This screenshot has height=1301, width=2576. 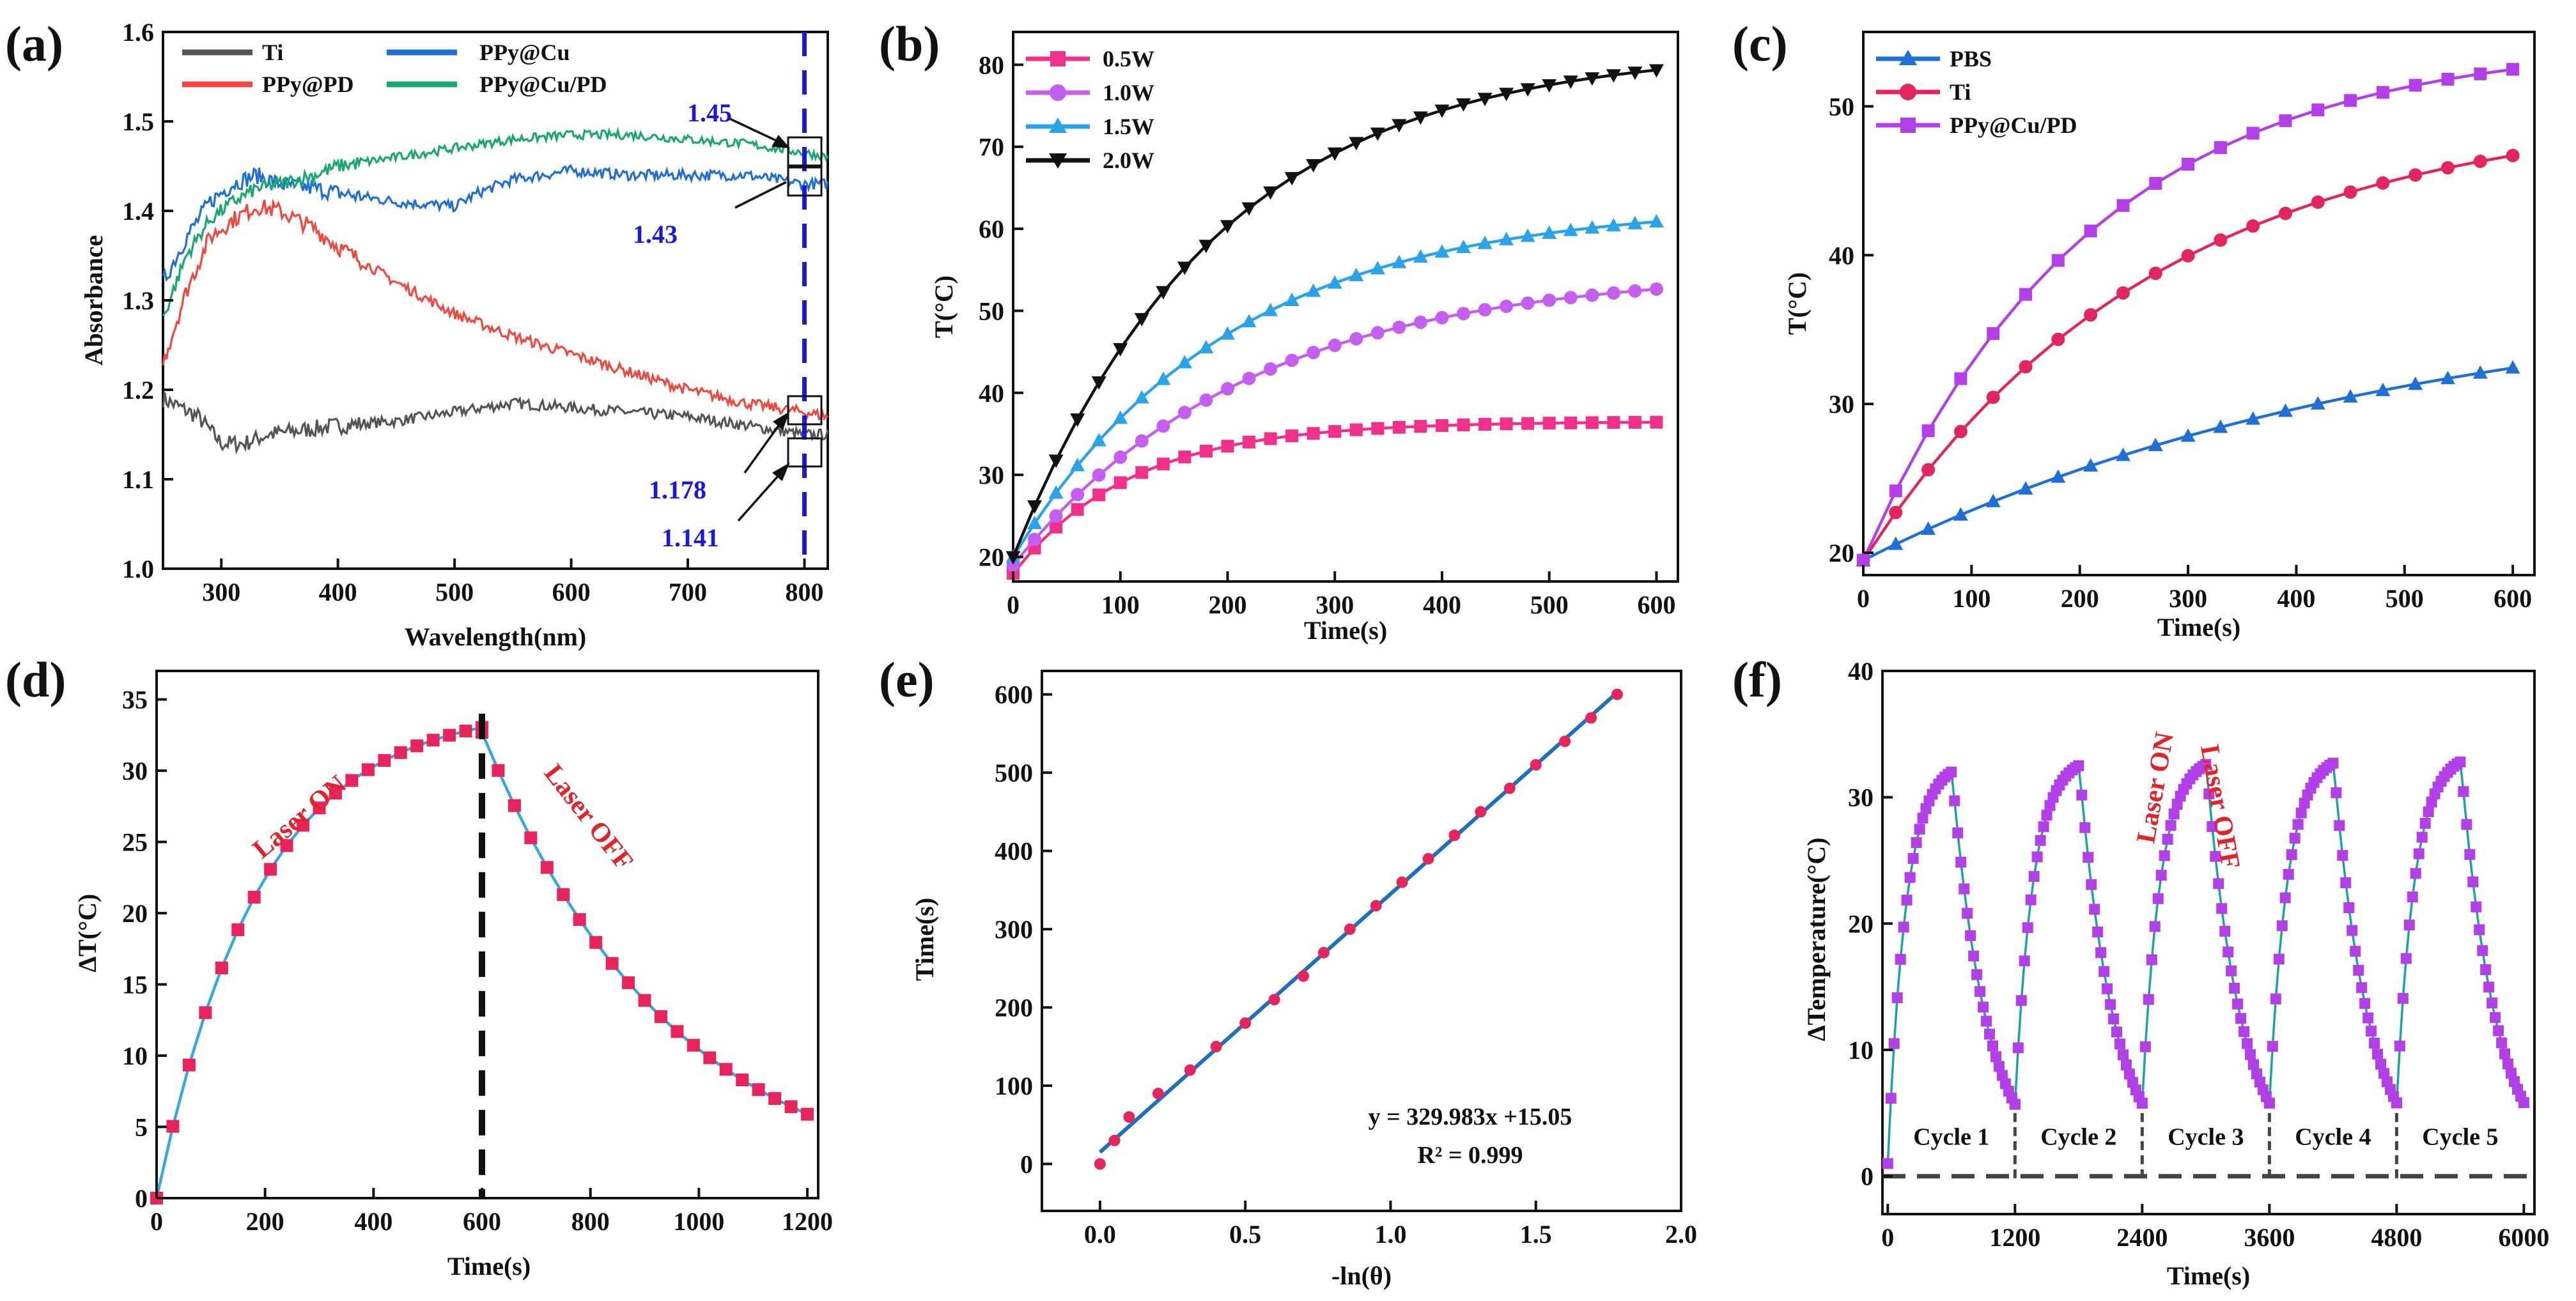 What do you see at coordinates (2219, 807) in the screenshot?
I see `annotation-laser-off-f: Laser OFF` at bounding box center [2219, 807].